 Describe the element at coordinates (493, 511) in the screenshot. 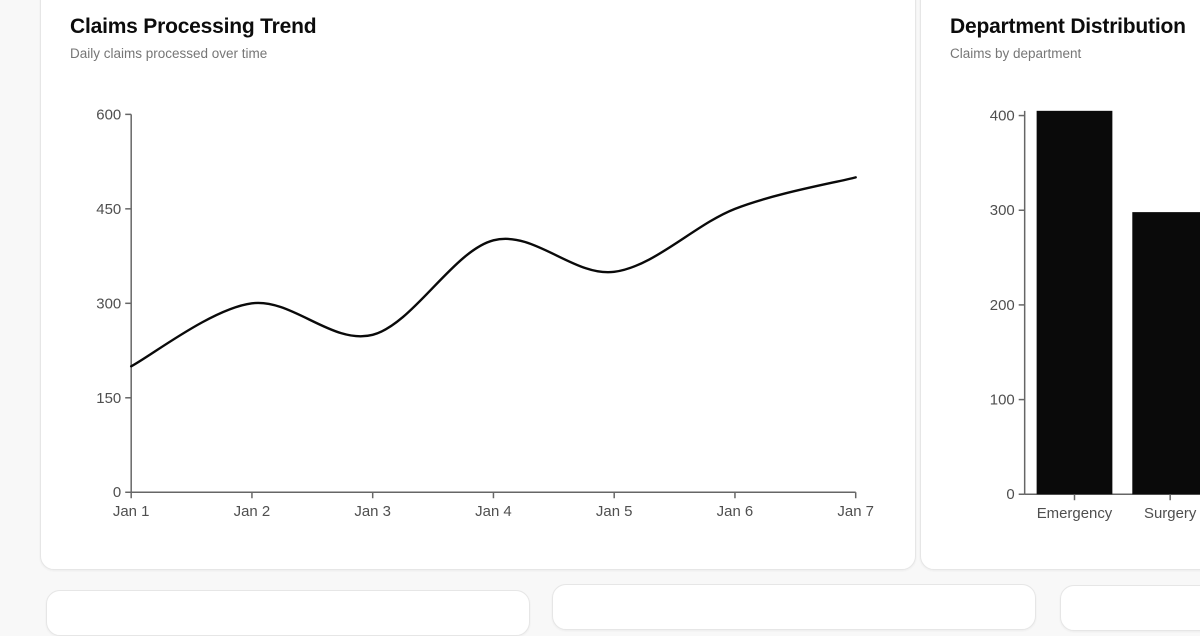

I see `svg-text: Jan 4` at that location.